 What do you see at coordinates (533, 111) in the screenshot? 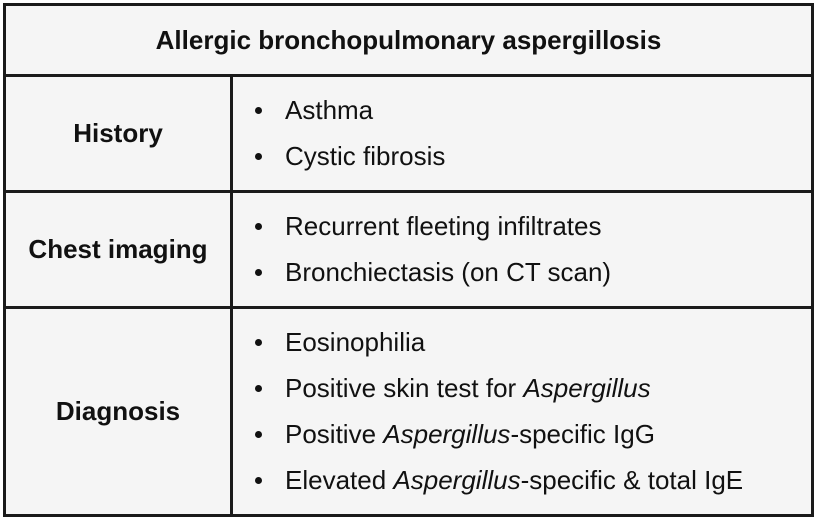
I see `list-item: Asthma` at bounding box center [533, 111].